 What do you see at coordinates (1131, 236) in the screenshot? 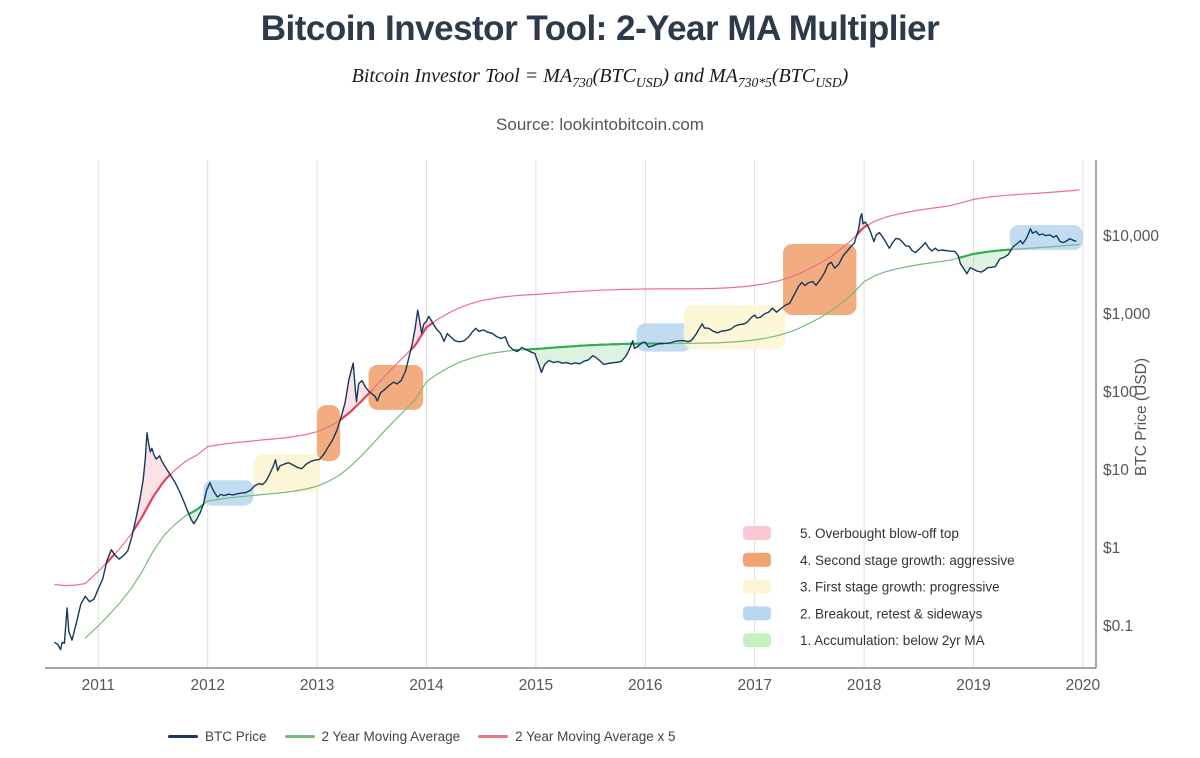
I see `y-tick-10000: $10,000` at bounding box center [1131, 236].